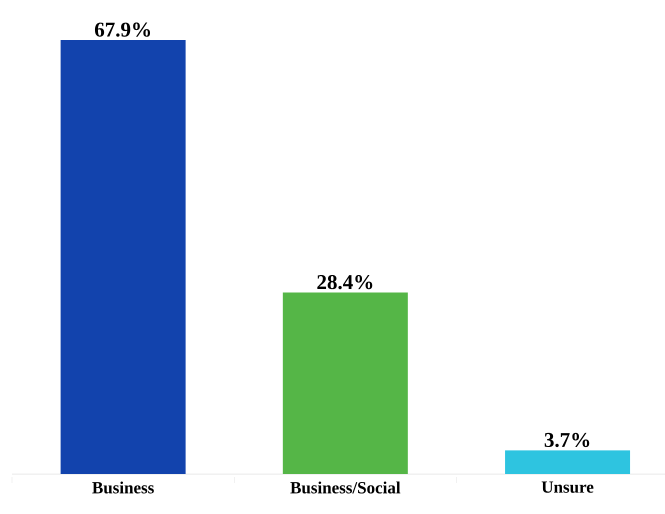 This screenshot has width=665, height=514. Describe the element at coordinates (567, 440) in the screenshot. I see `data-label: 3.7%` at that location.